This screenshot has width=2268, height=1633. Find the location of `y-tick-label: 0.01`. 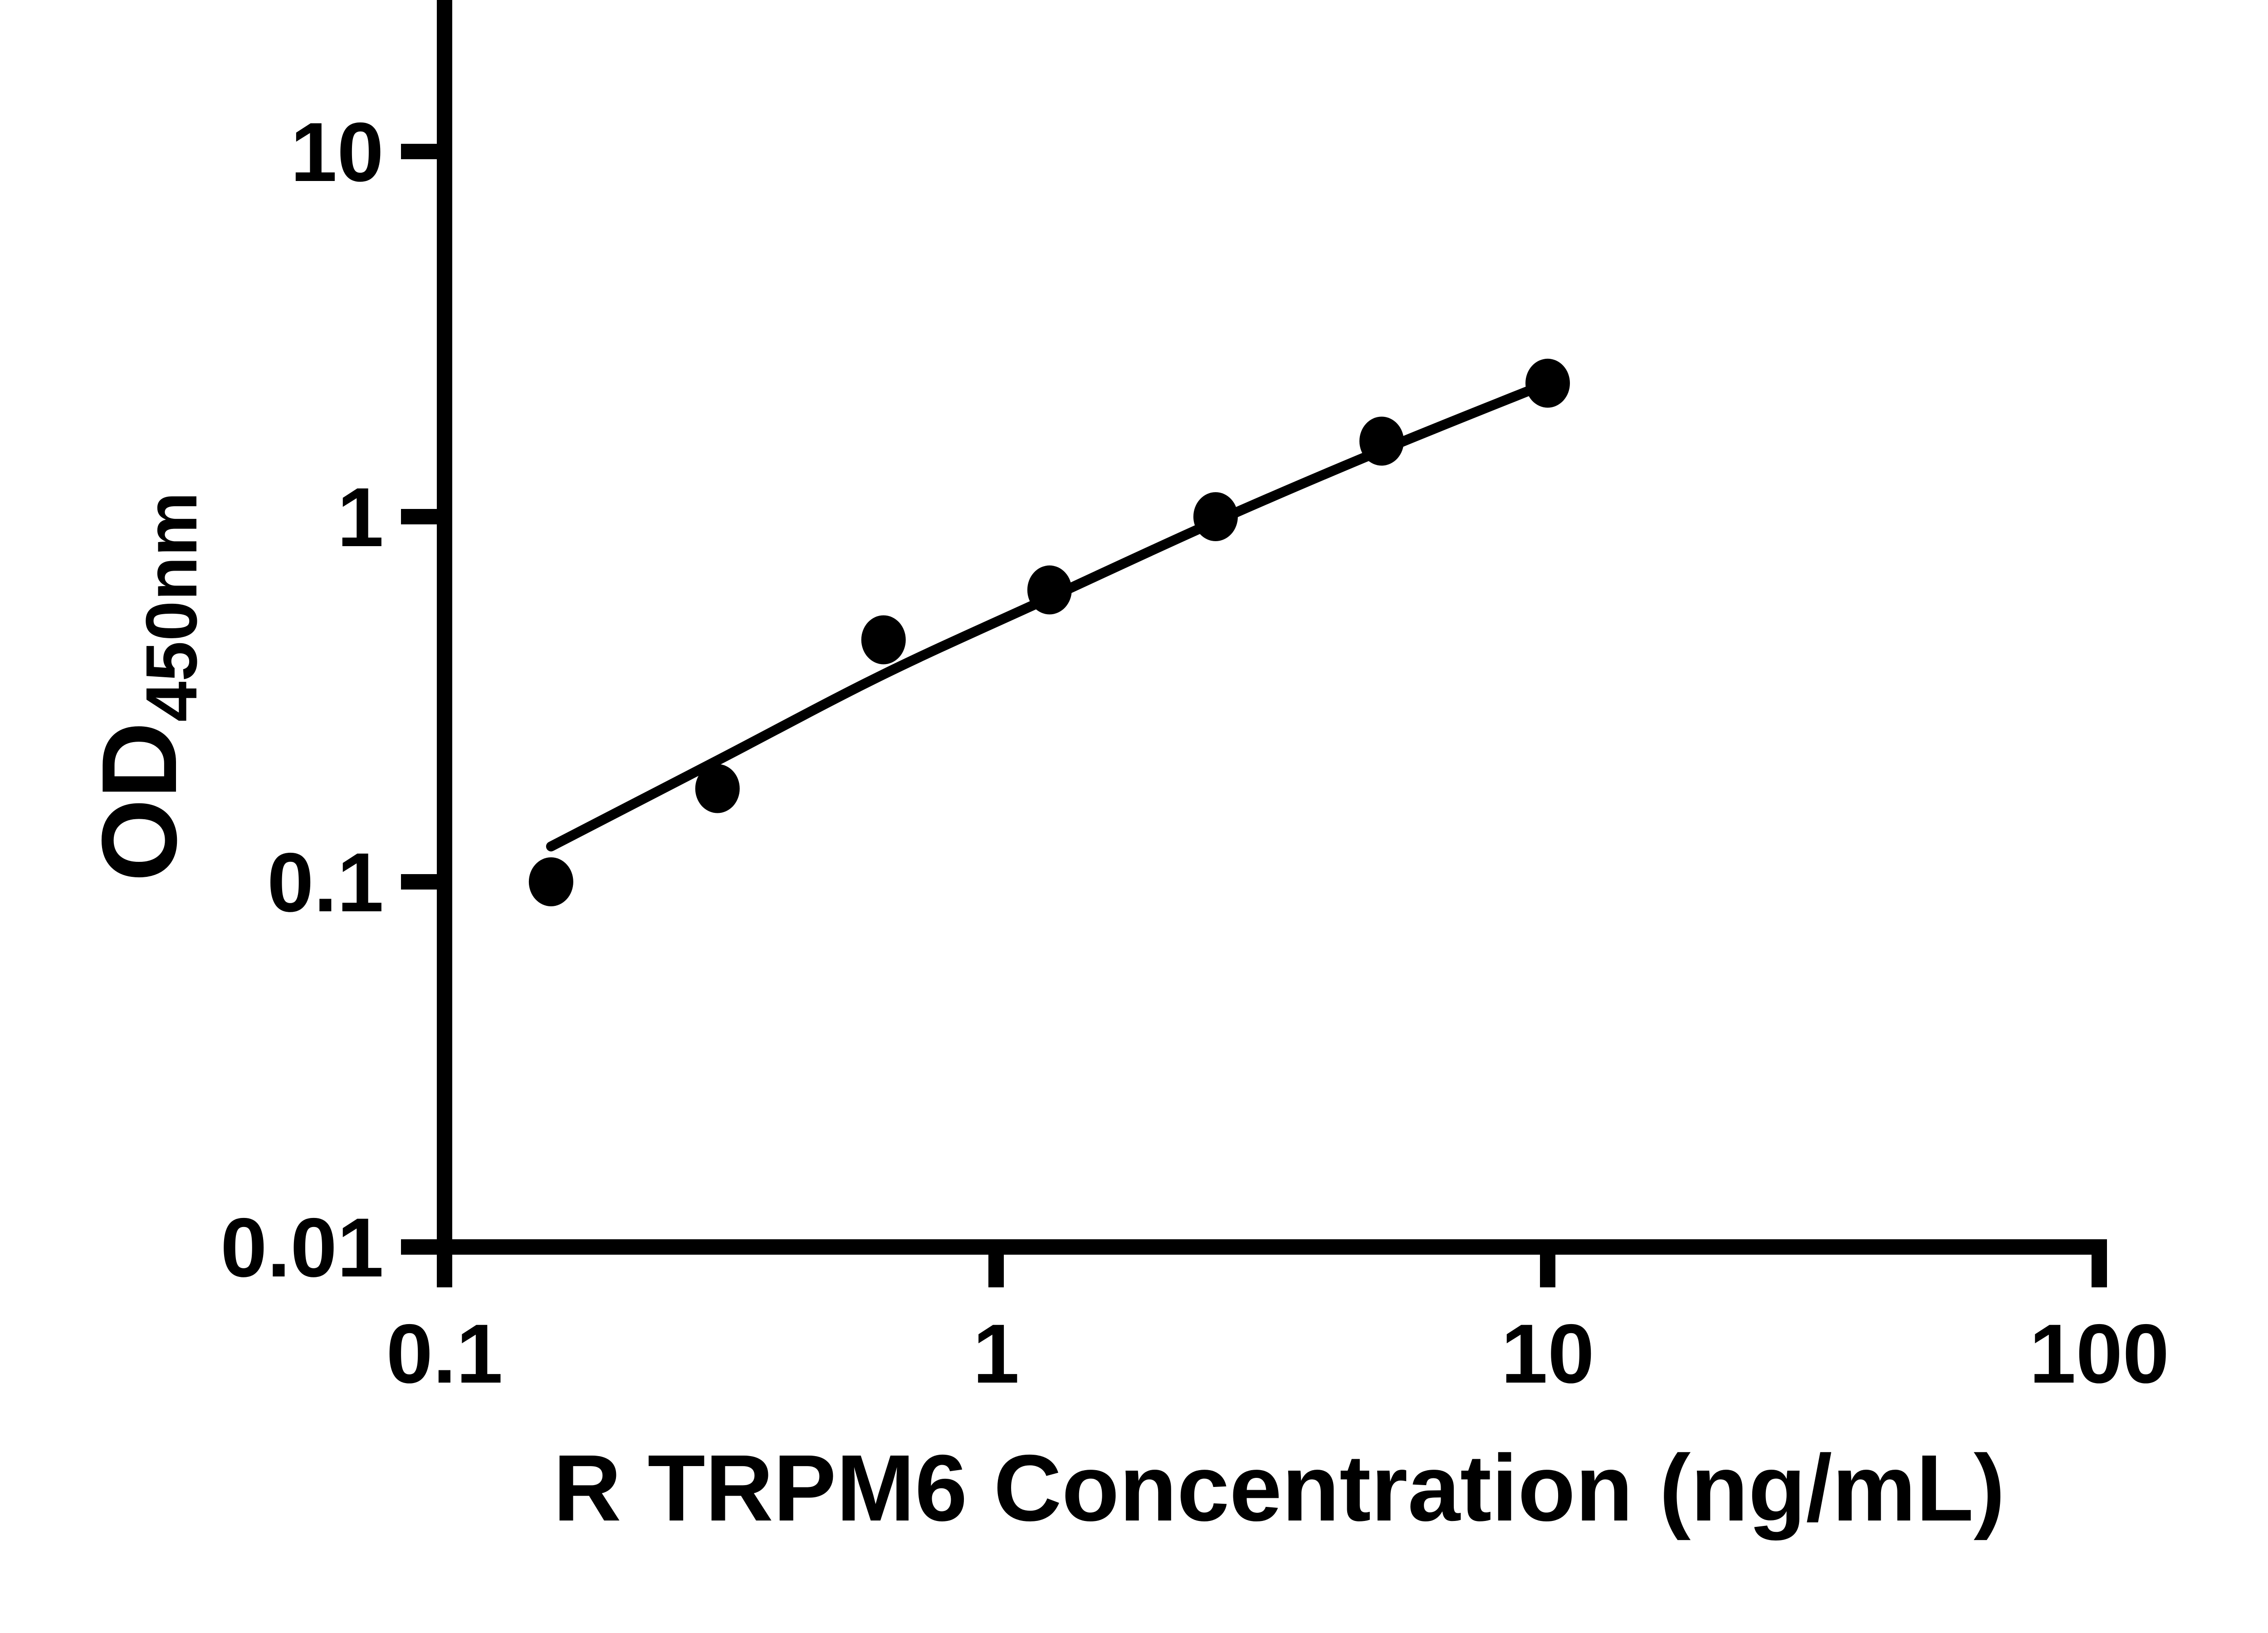

y-tick-label: 0.01 is located at coordinates (302, 1248).